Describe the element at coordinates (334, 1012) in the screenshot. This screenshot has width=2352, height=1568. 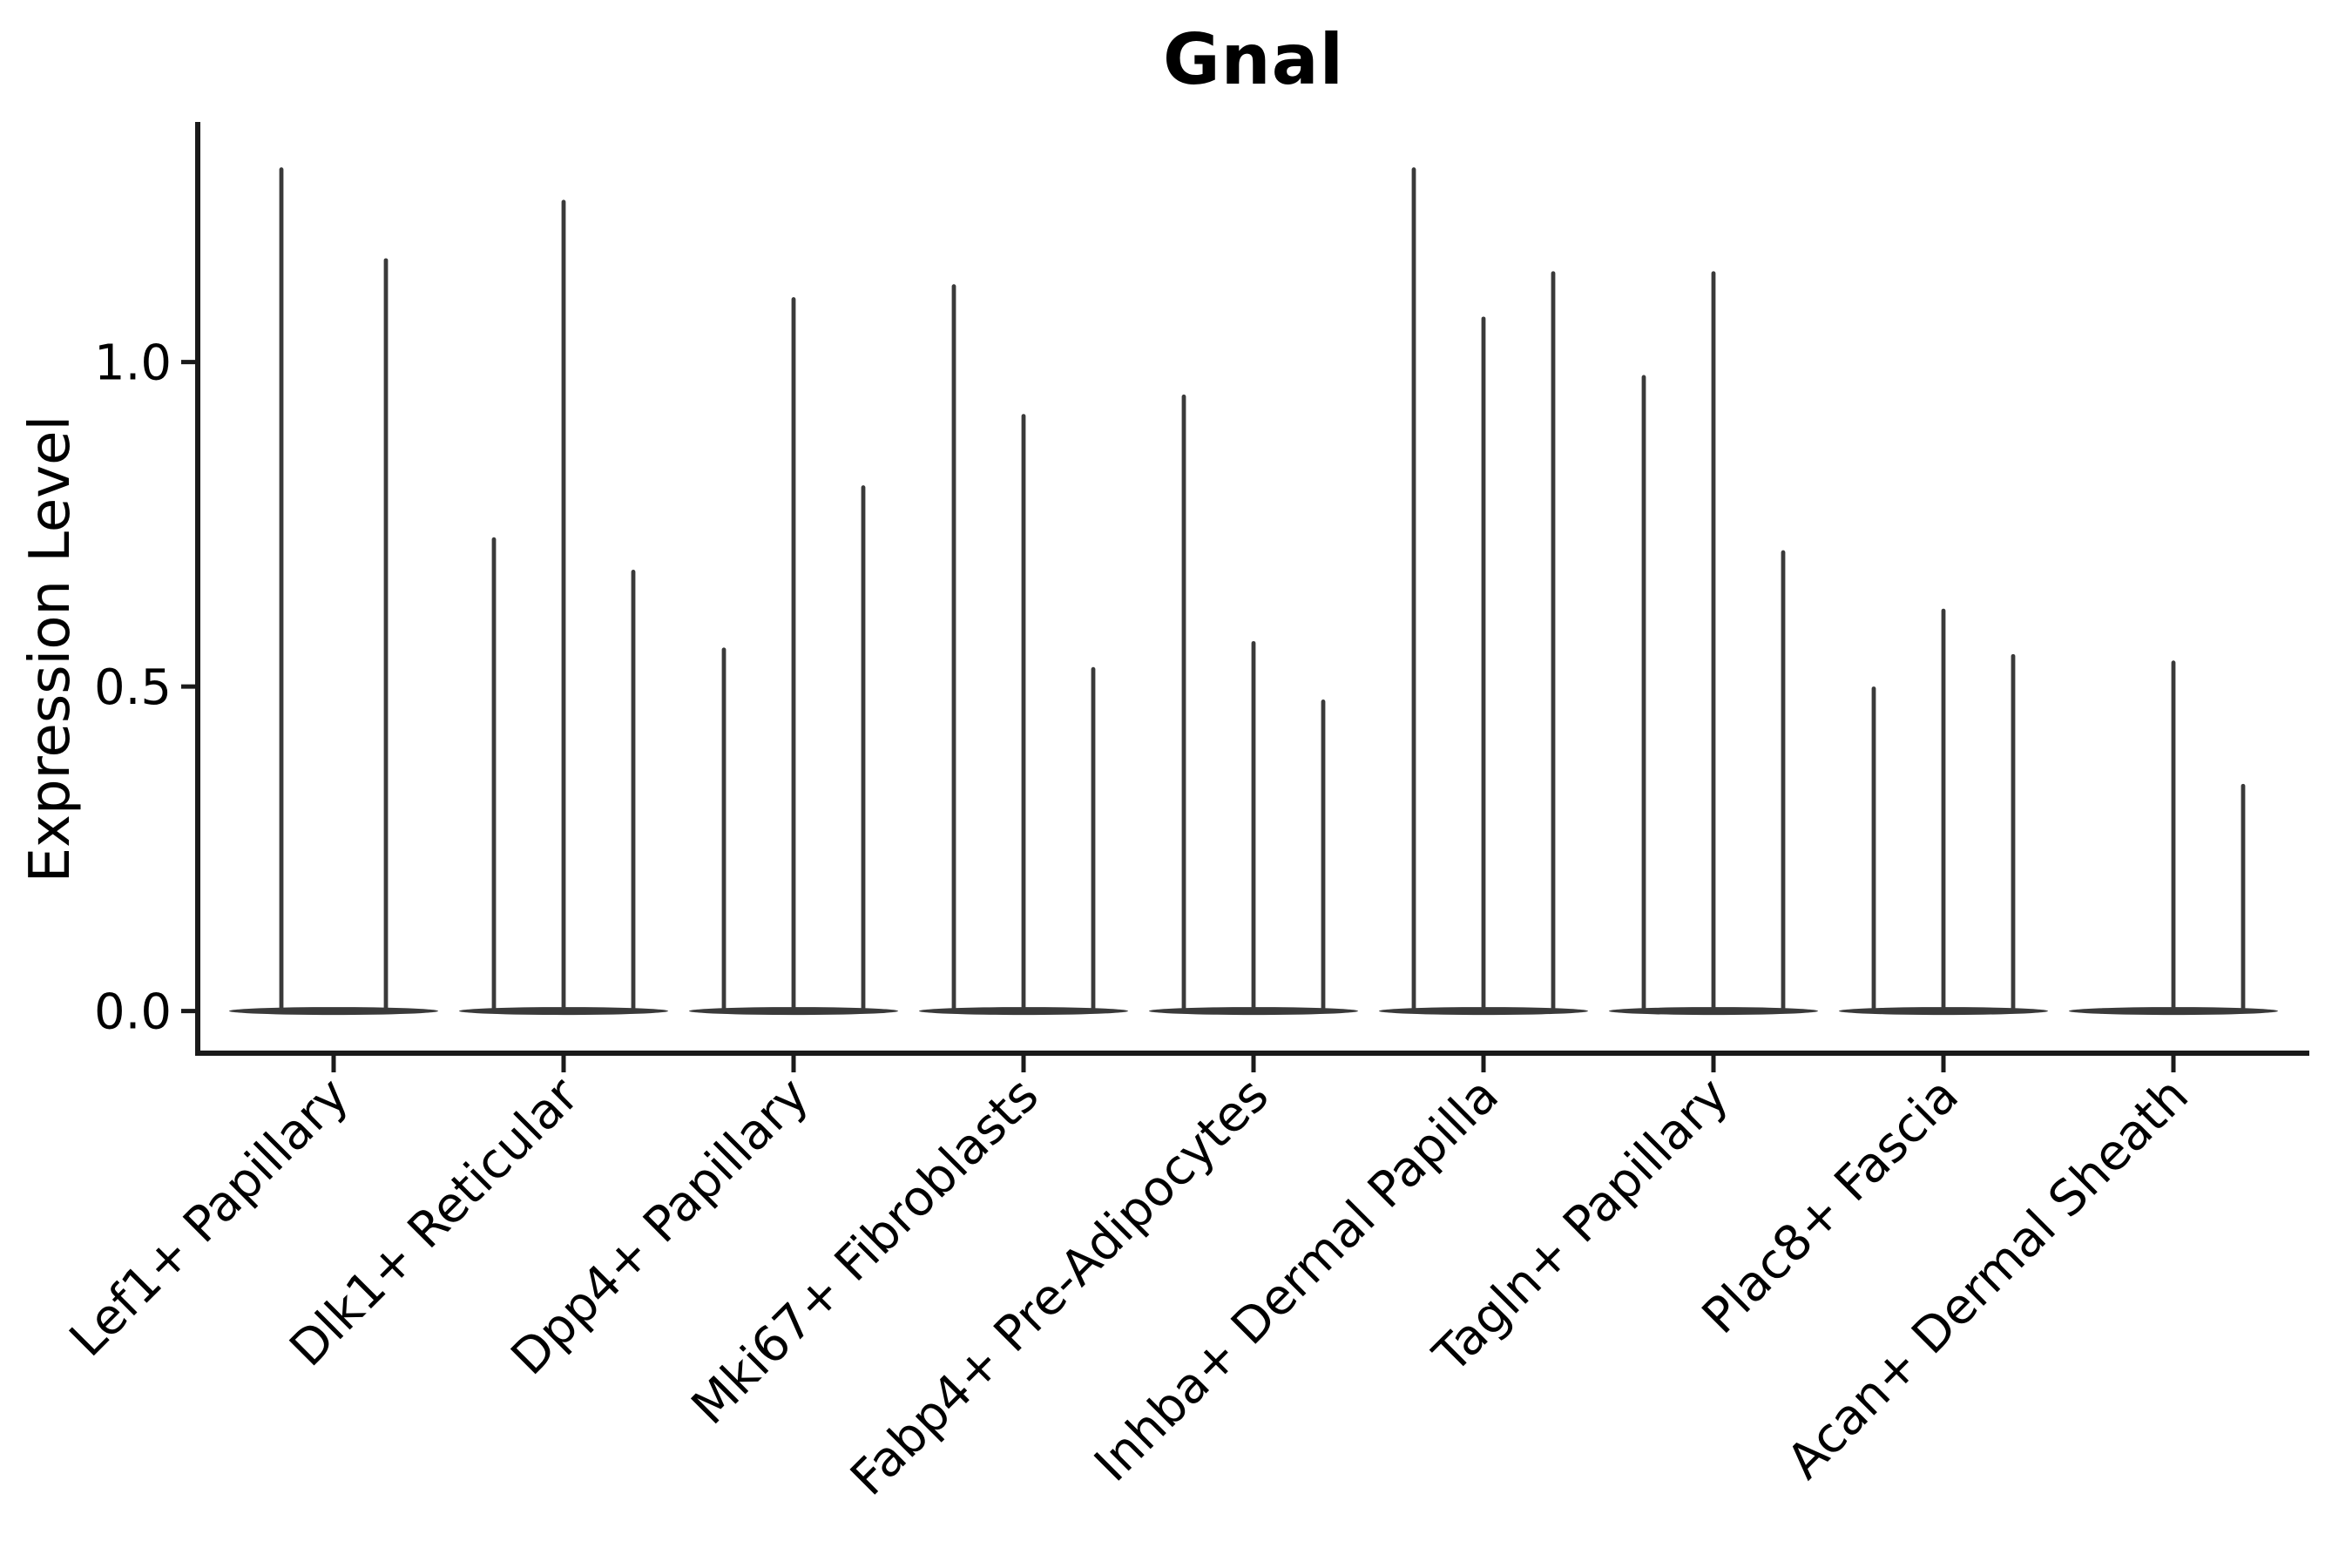
I see `violin-baseline` at that location.